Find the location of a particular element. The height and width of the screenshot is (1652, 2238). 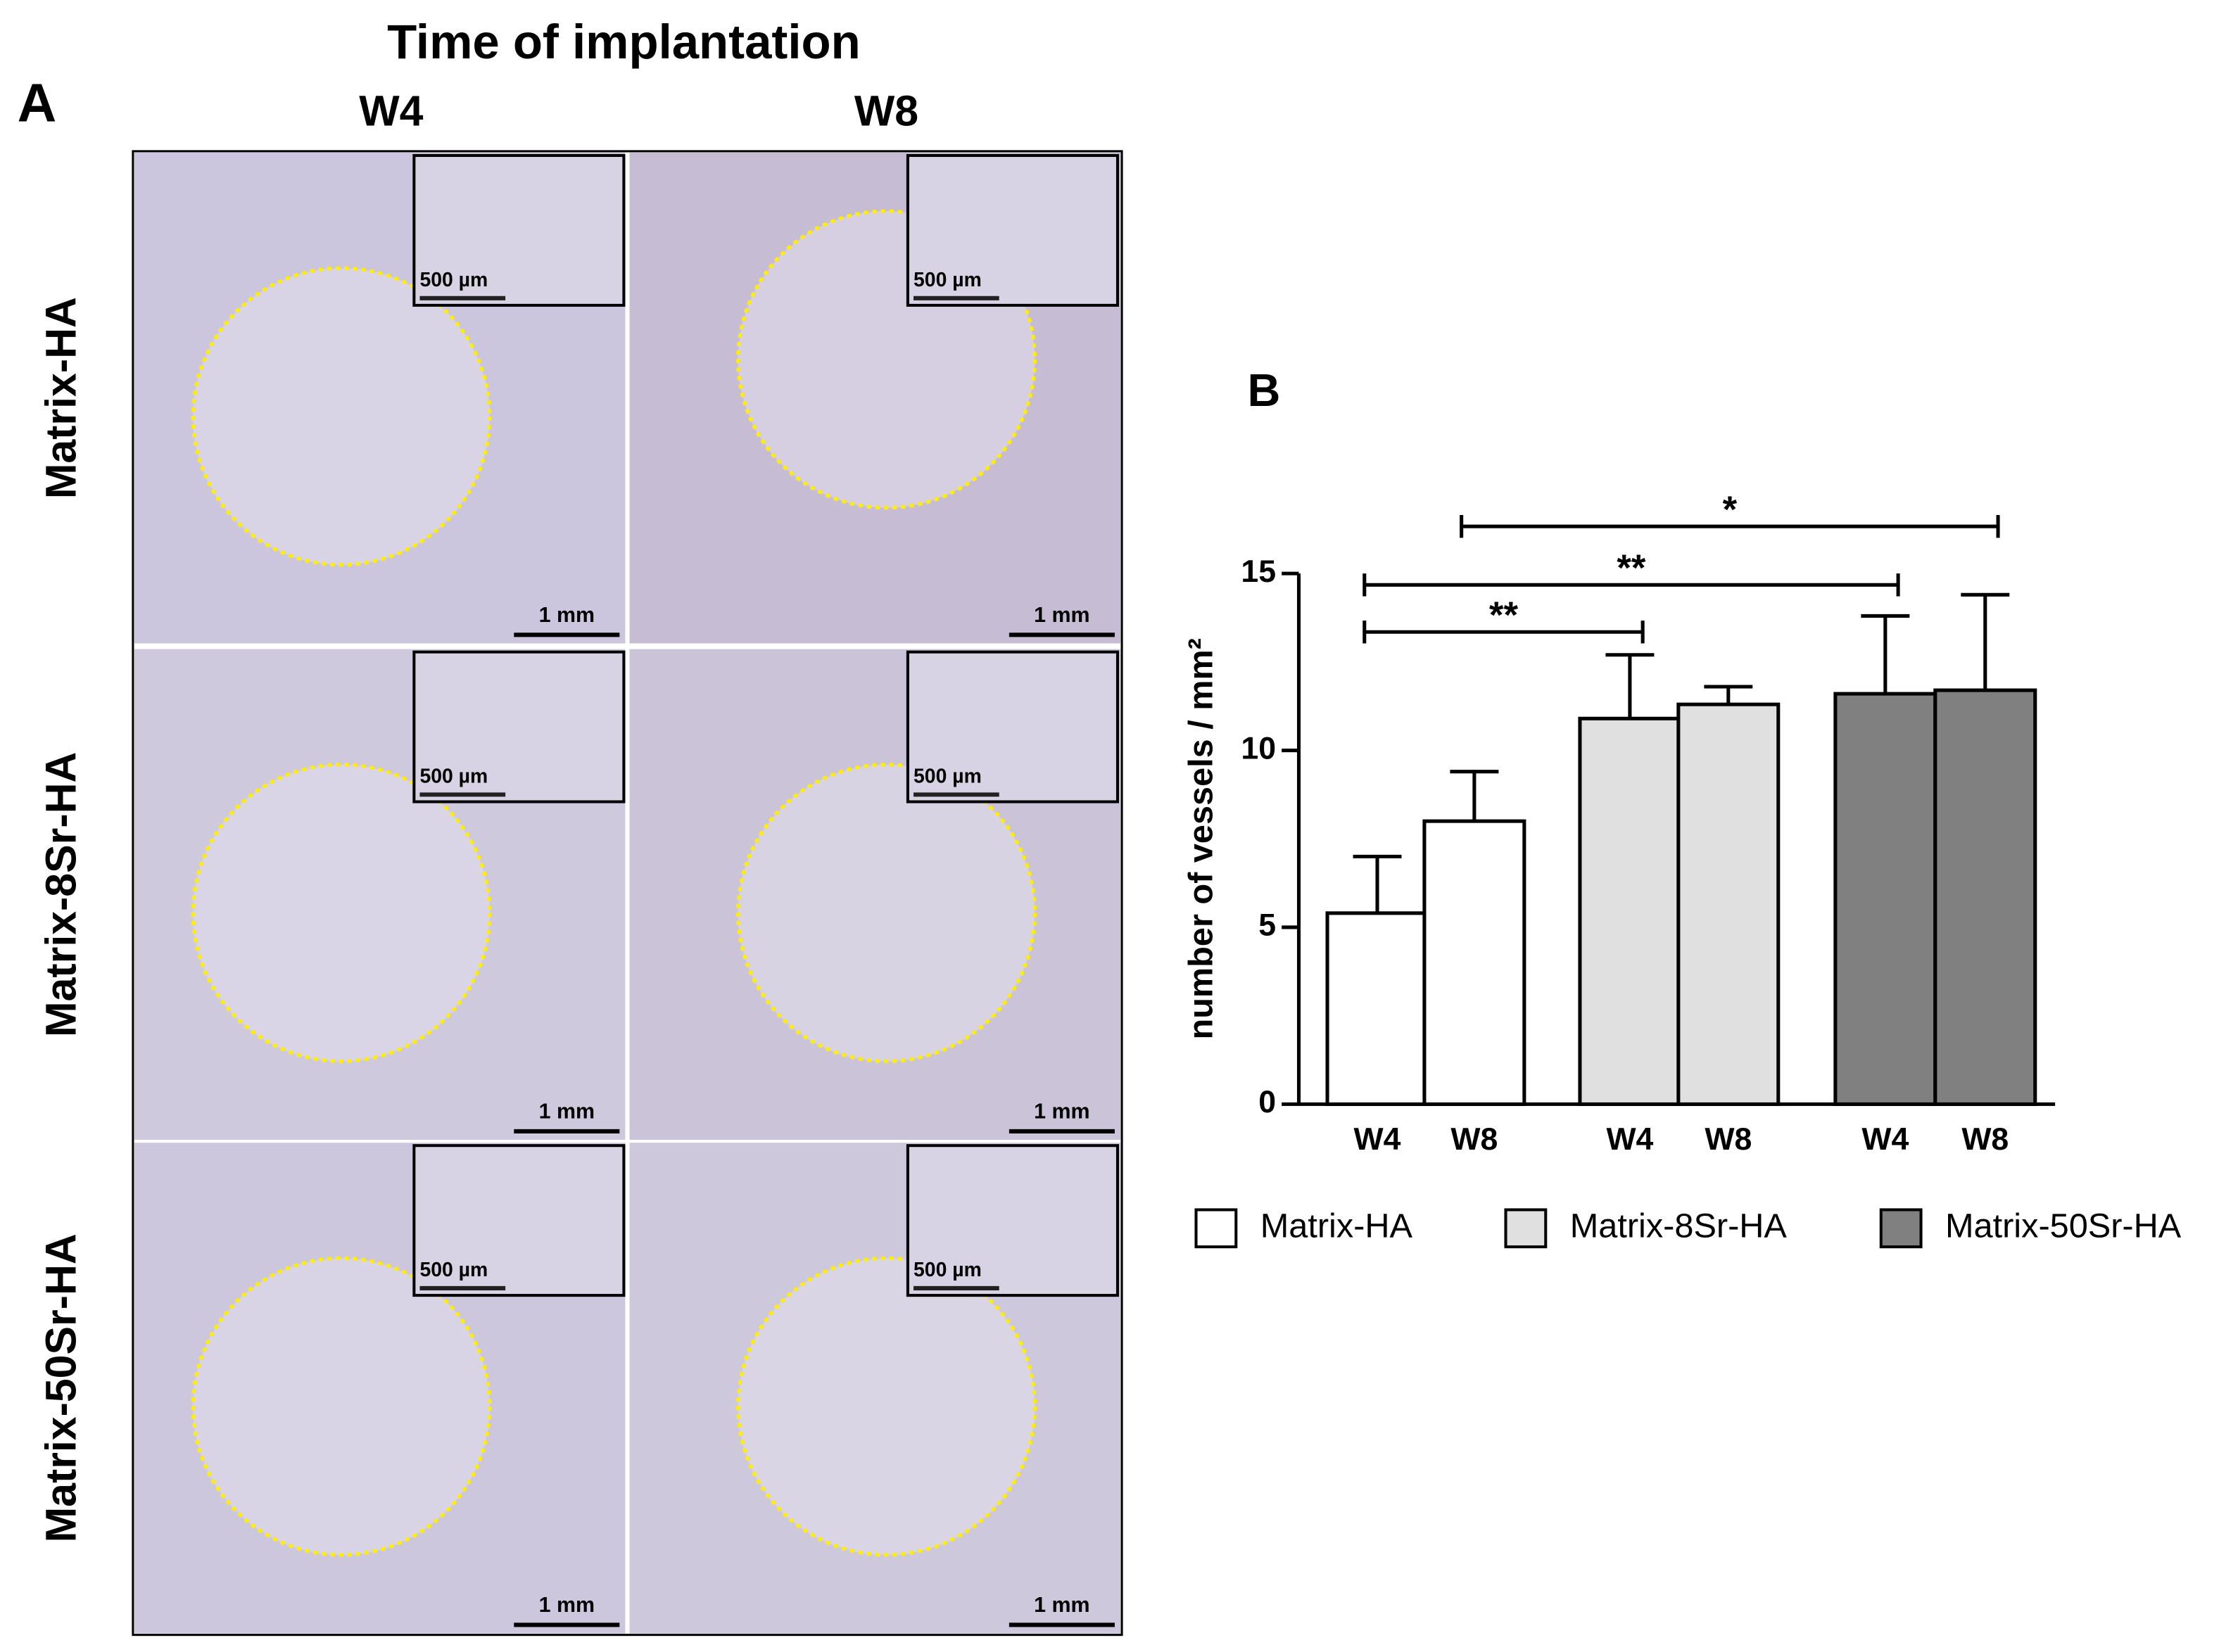

legend-label: Matrix-8Sr-HA is located at coordinates (1679, 1226).